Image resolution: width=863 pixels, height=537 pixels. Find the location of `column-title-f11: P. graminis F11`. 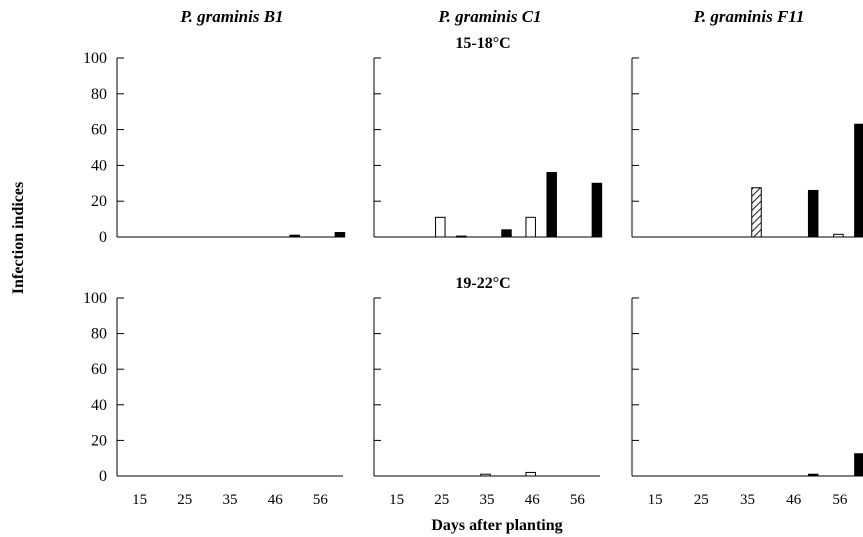

column-title-f11: P. graminis F11 is located at coordinates (749, 16).